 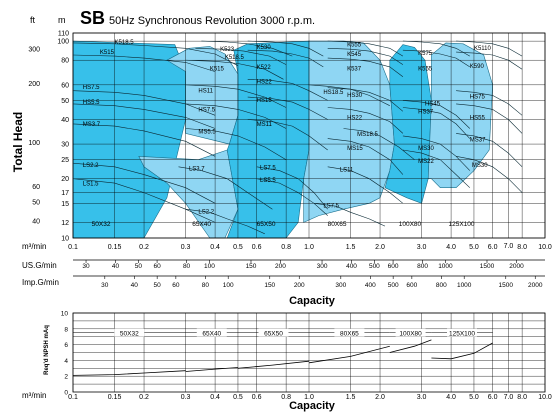 What do you see at coordinates (433, 105) in the screenshot?
I see `model-label: HS45` at bounding box center [433, 105].